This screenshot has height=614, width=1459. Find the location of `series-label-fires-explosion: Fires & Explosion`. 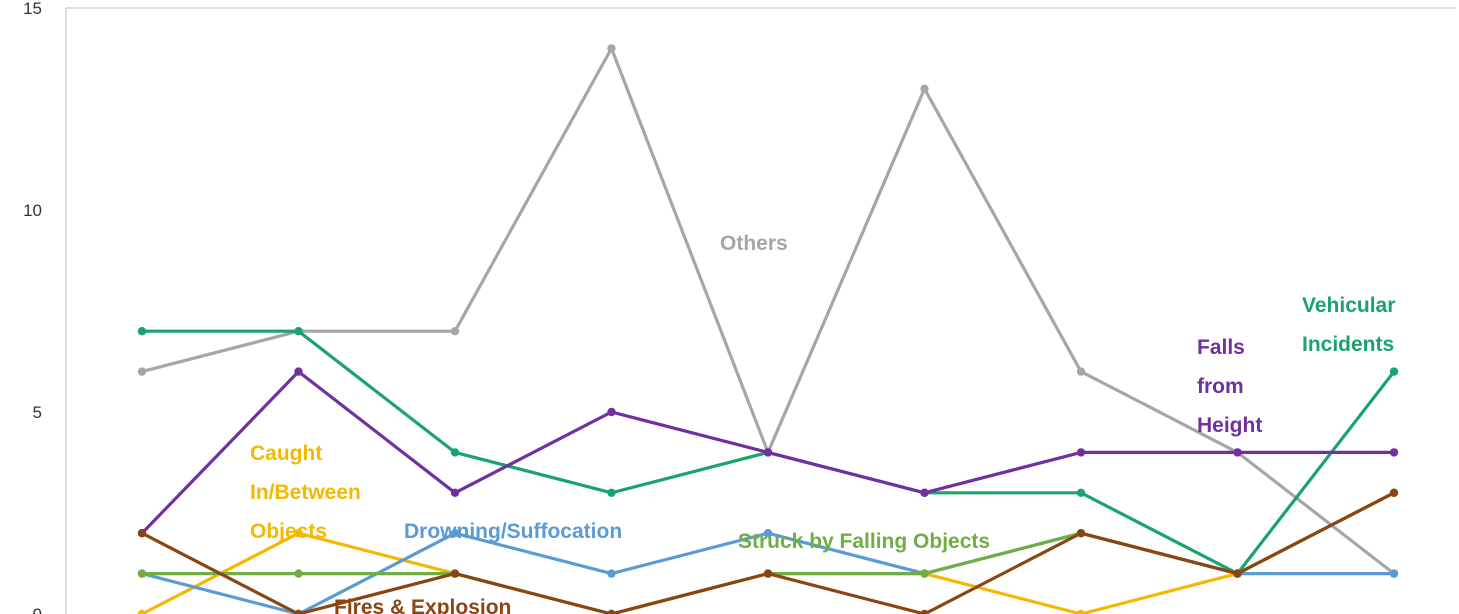

series-label-fires-explosion: Fires & Explosion is located at coordinates (422, 605).